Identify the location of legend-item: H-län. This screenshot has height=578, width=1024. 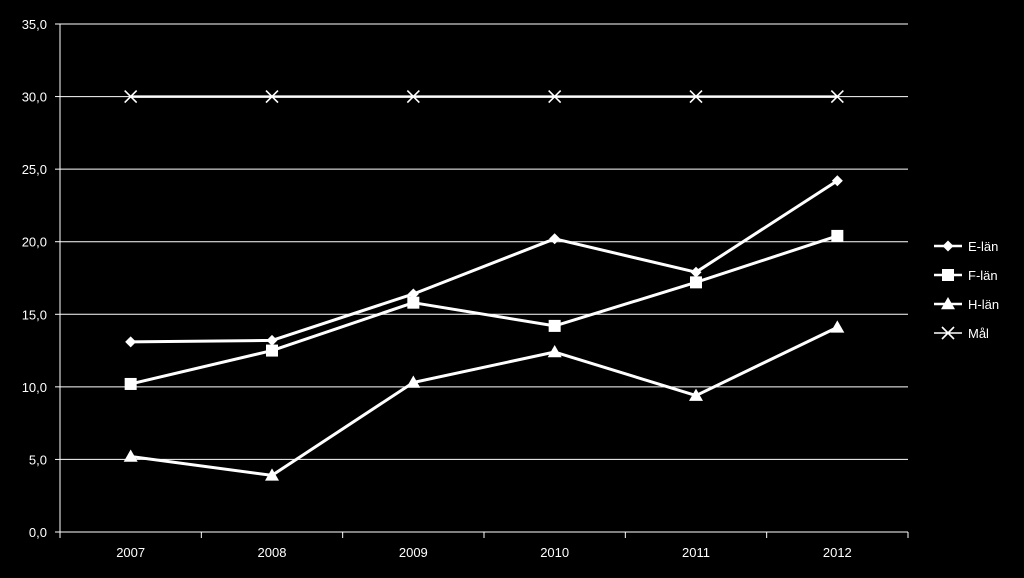
(966, 304).